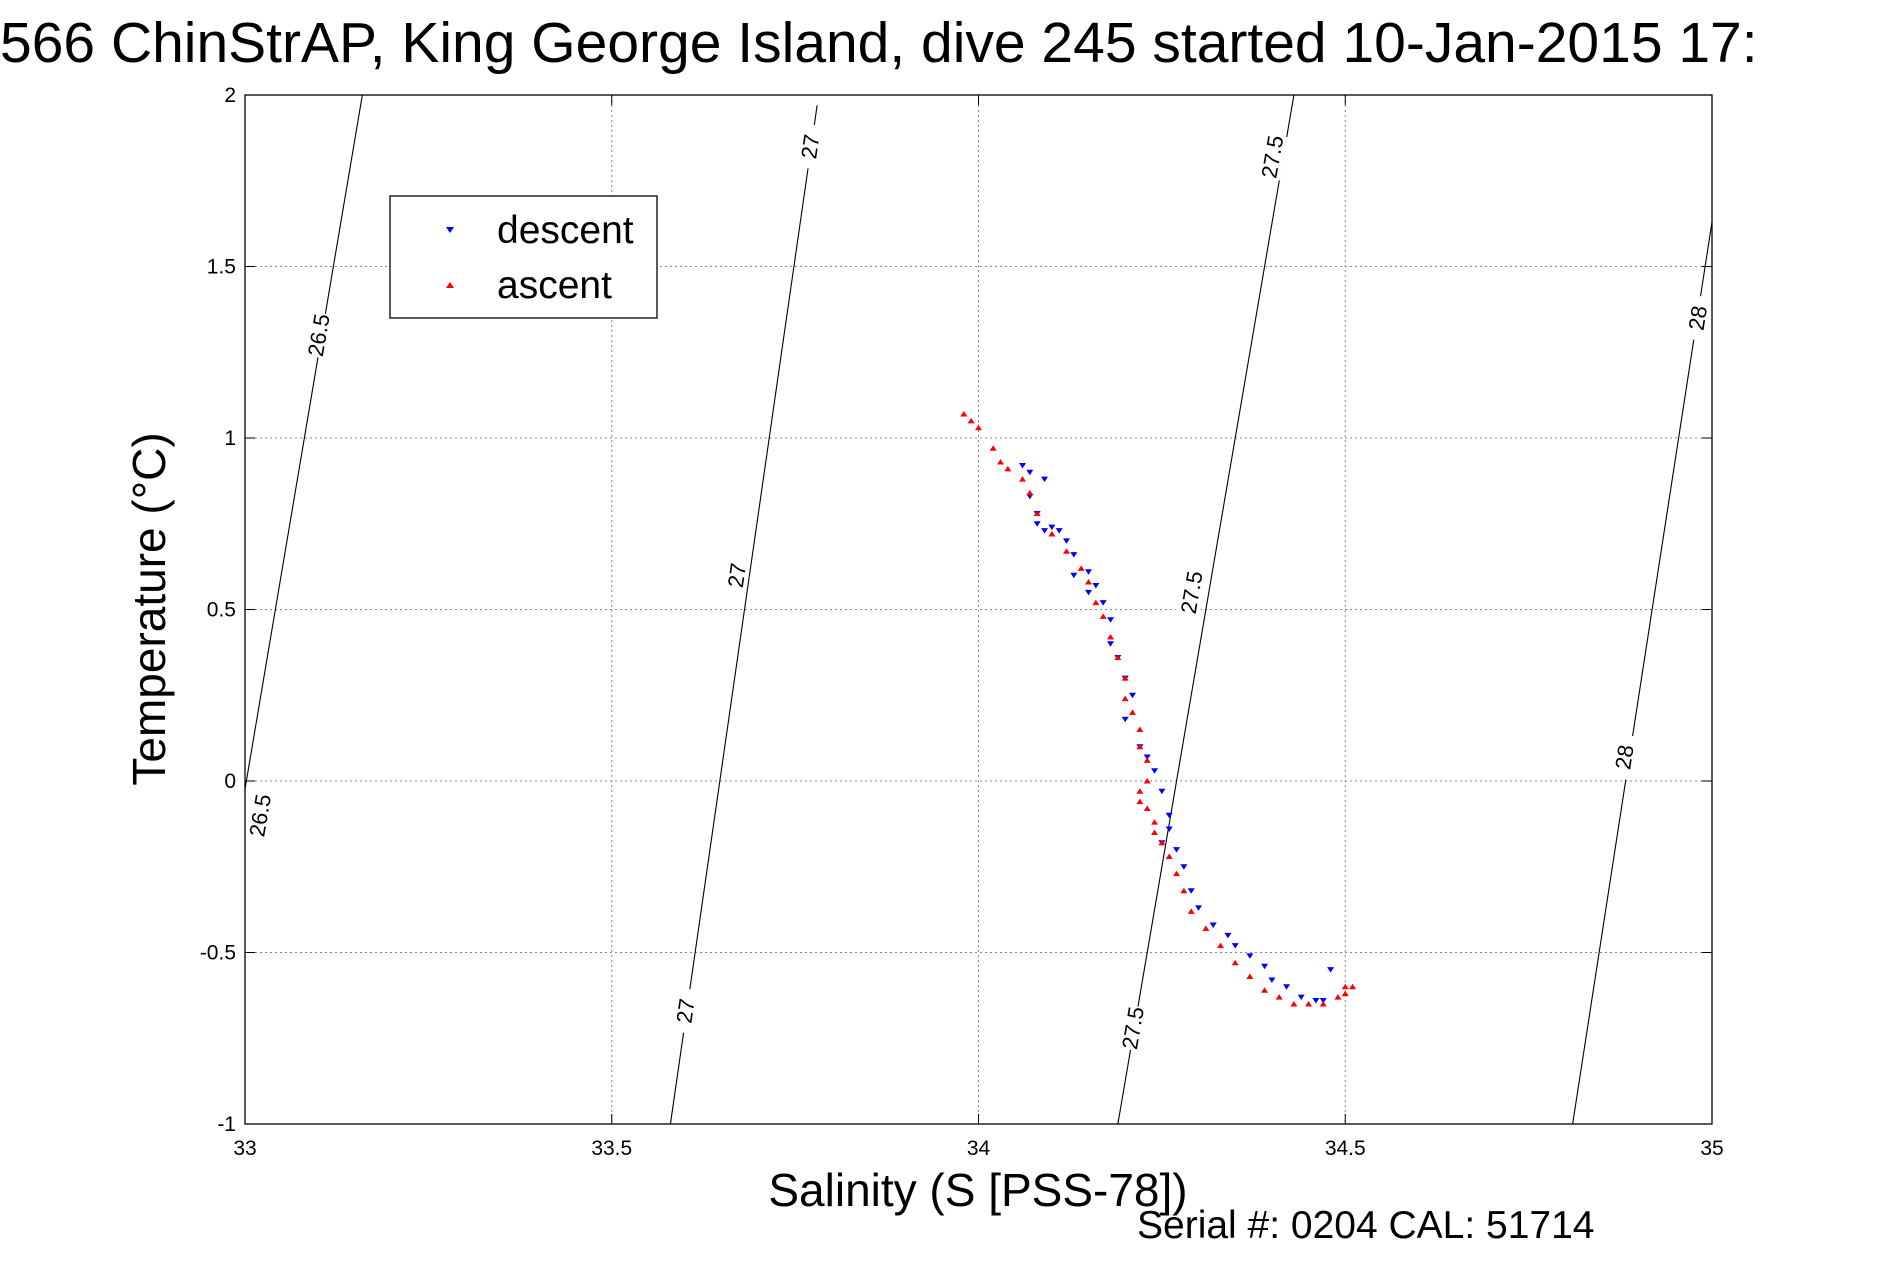 The height and width of the screenshot is (1262, 1891). What do you see at coordinates (218, 953) in the screenshot?
I see `y-tick-label: -0.5` at bounding box center [218, 953].